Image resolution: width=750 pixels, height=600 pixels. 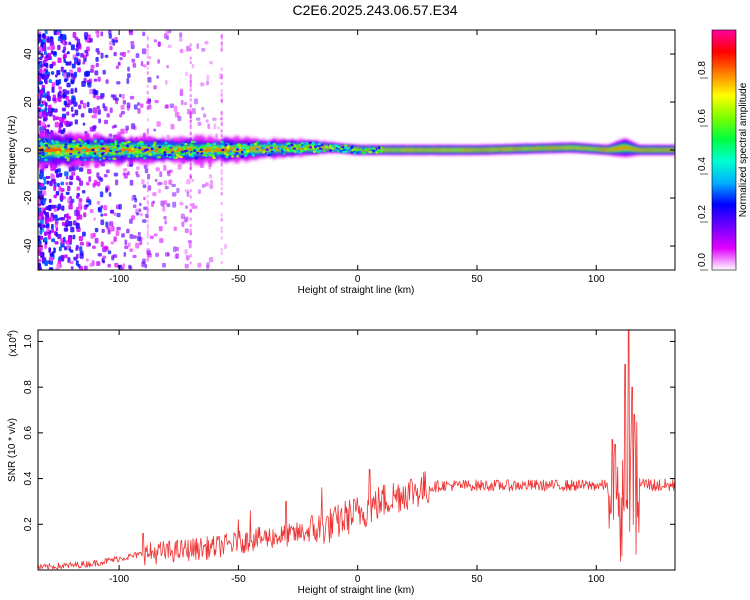 What do you see at coordinates (356, 290) in the screenshot?
I see `spectrogram-x-axis-label: Height of straight line (km)` at bounding box center [356, 290].